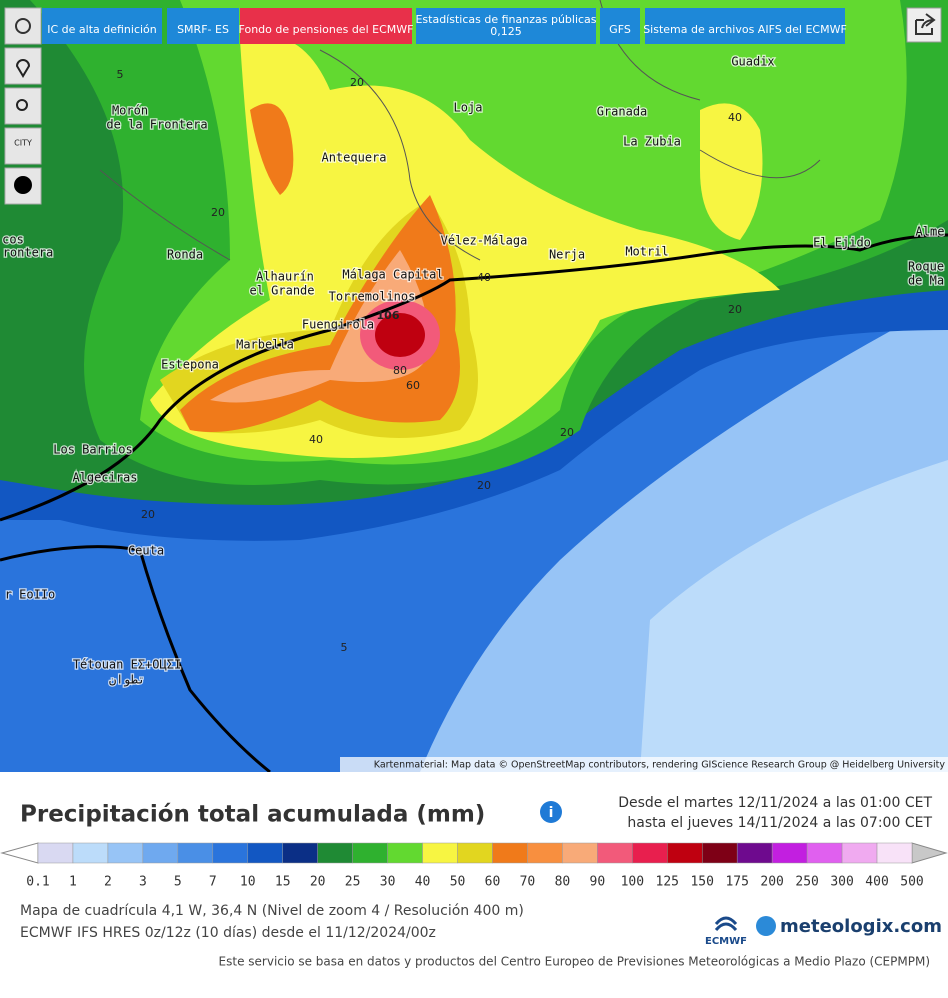 This screenshot has height=998, width=948. What do you see at coordinates (423, 882) in the screenshot?
I see `legend-tick-label: 40` at bounding box center [423, 882].